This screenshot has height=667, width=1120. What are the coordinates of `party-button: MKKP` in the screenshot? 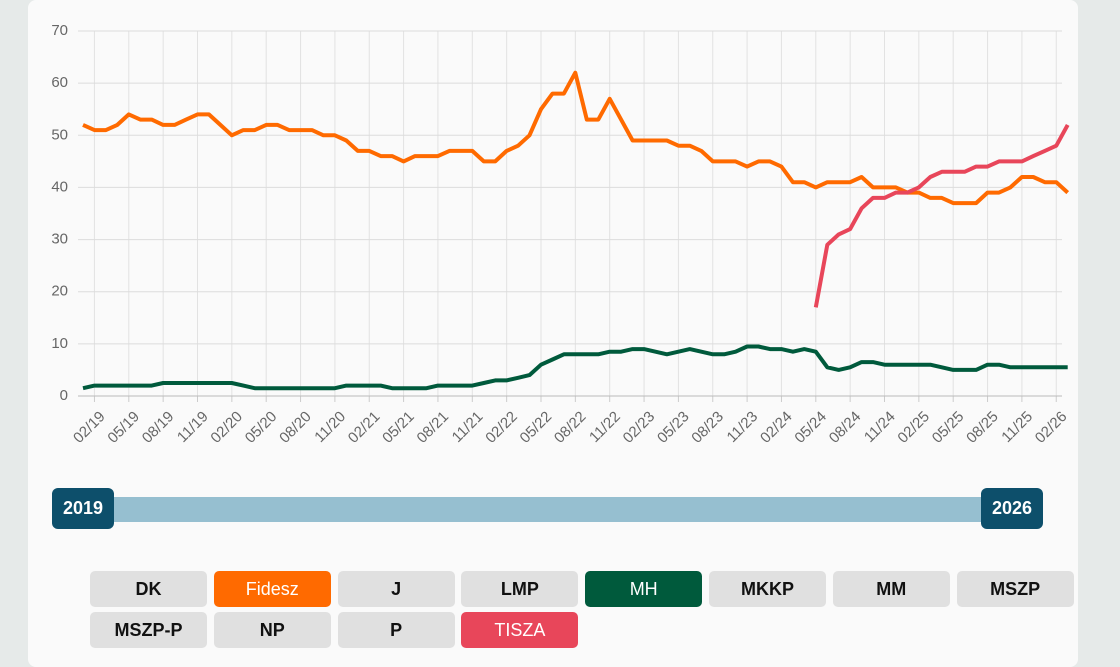 It's located at (767, 589).